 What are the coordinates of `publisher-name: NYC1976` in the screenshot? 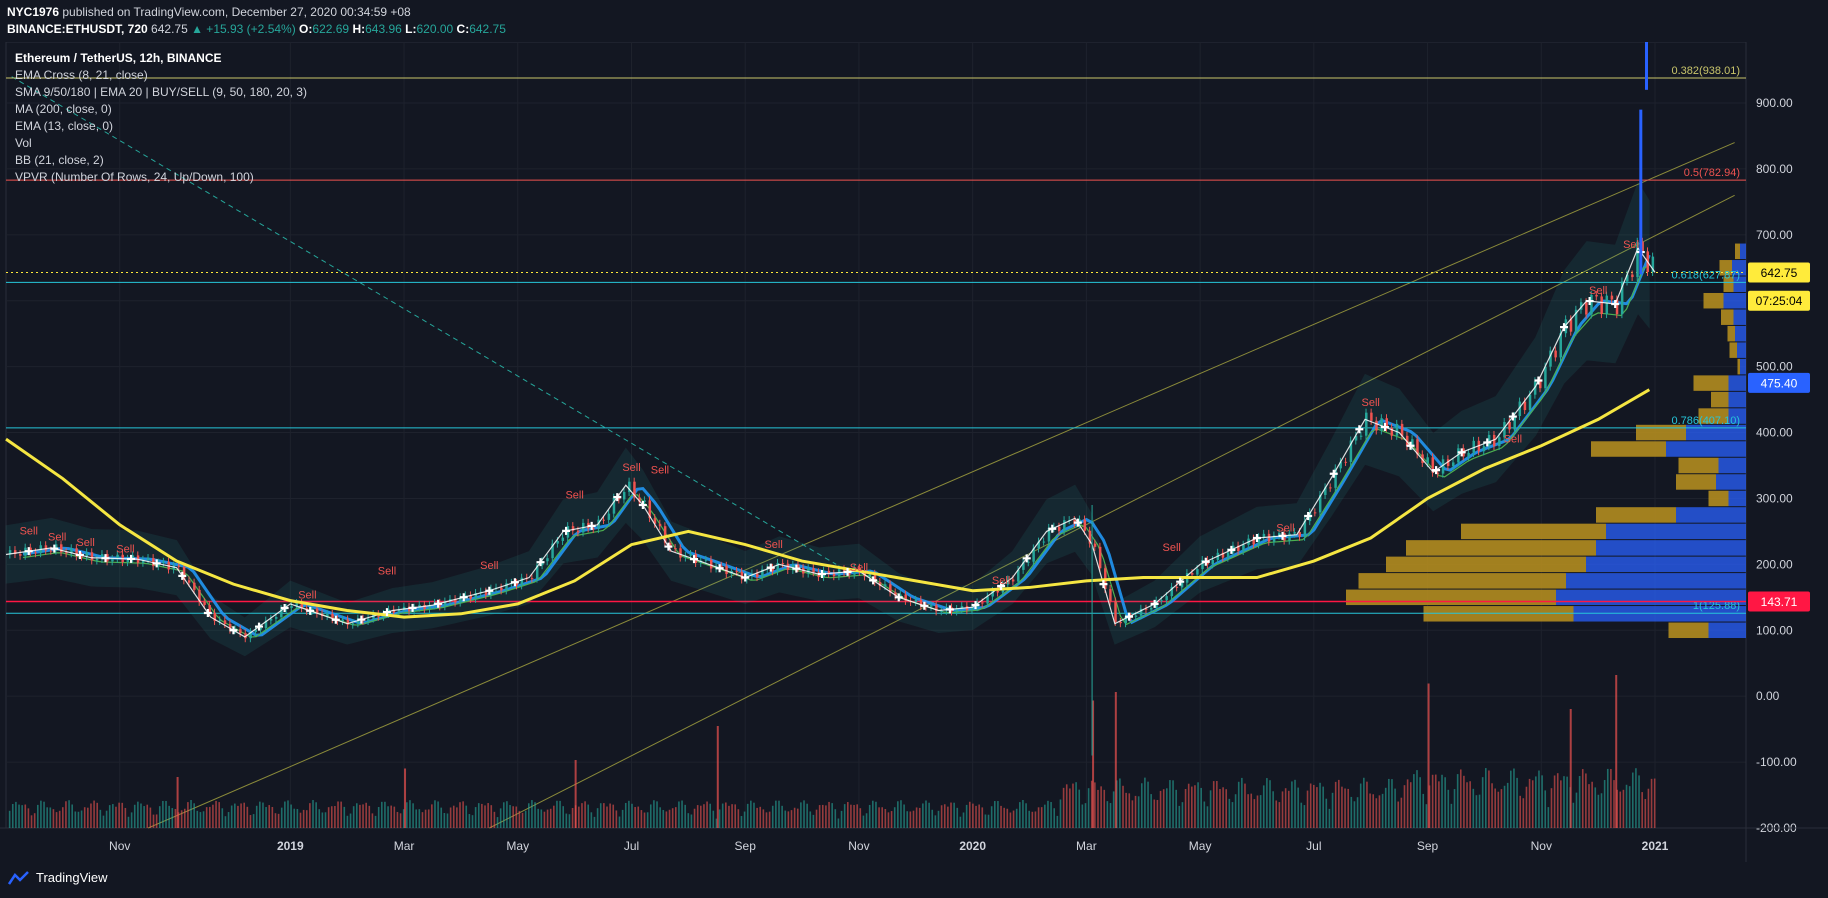 It's located at (33, 12).